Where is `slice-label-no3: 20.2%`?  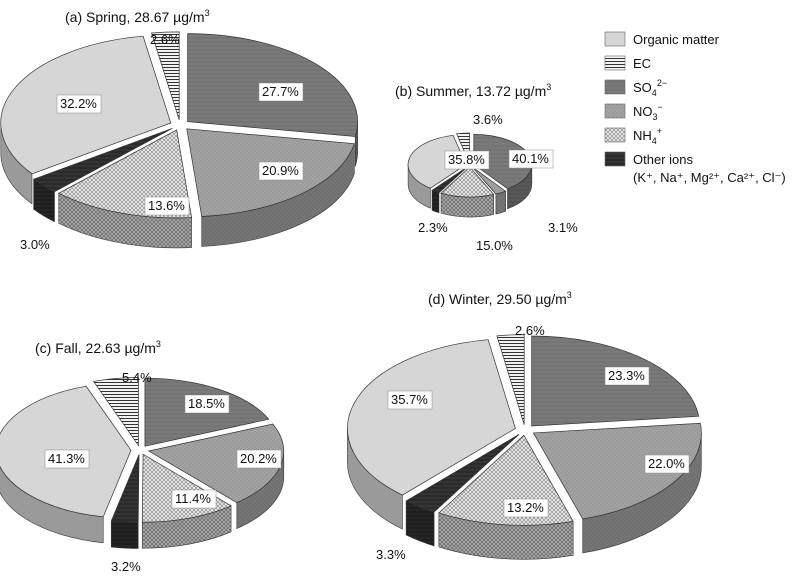
slice-label-no3: 20.2% is located at coordinates (258, 458).